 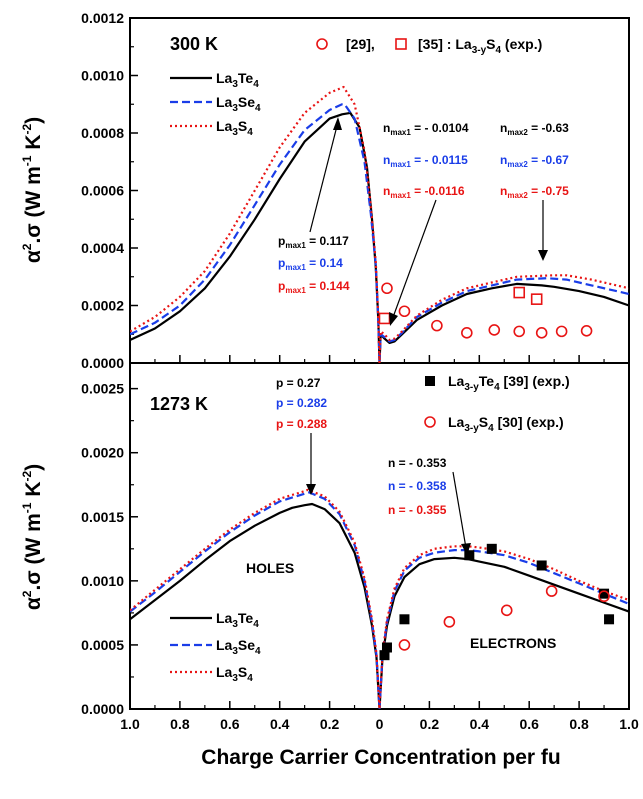 I want to click on top-legend-square-marker, so click(x=401, y=44).